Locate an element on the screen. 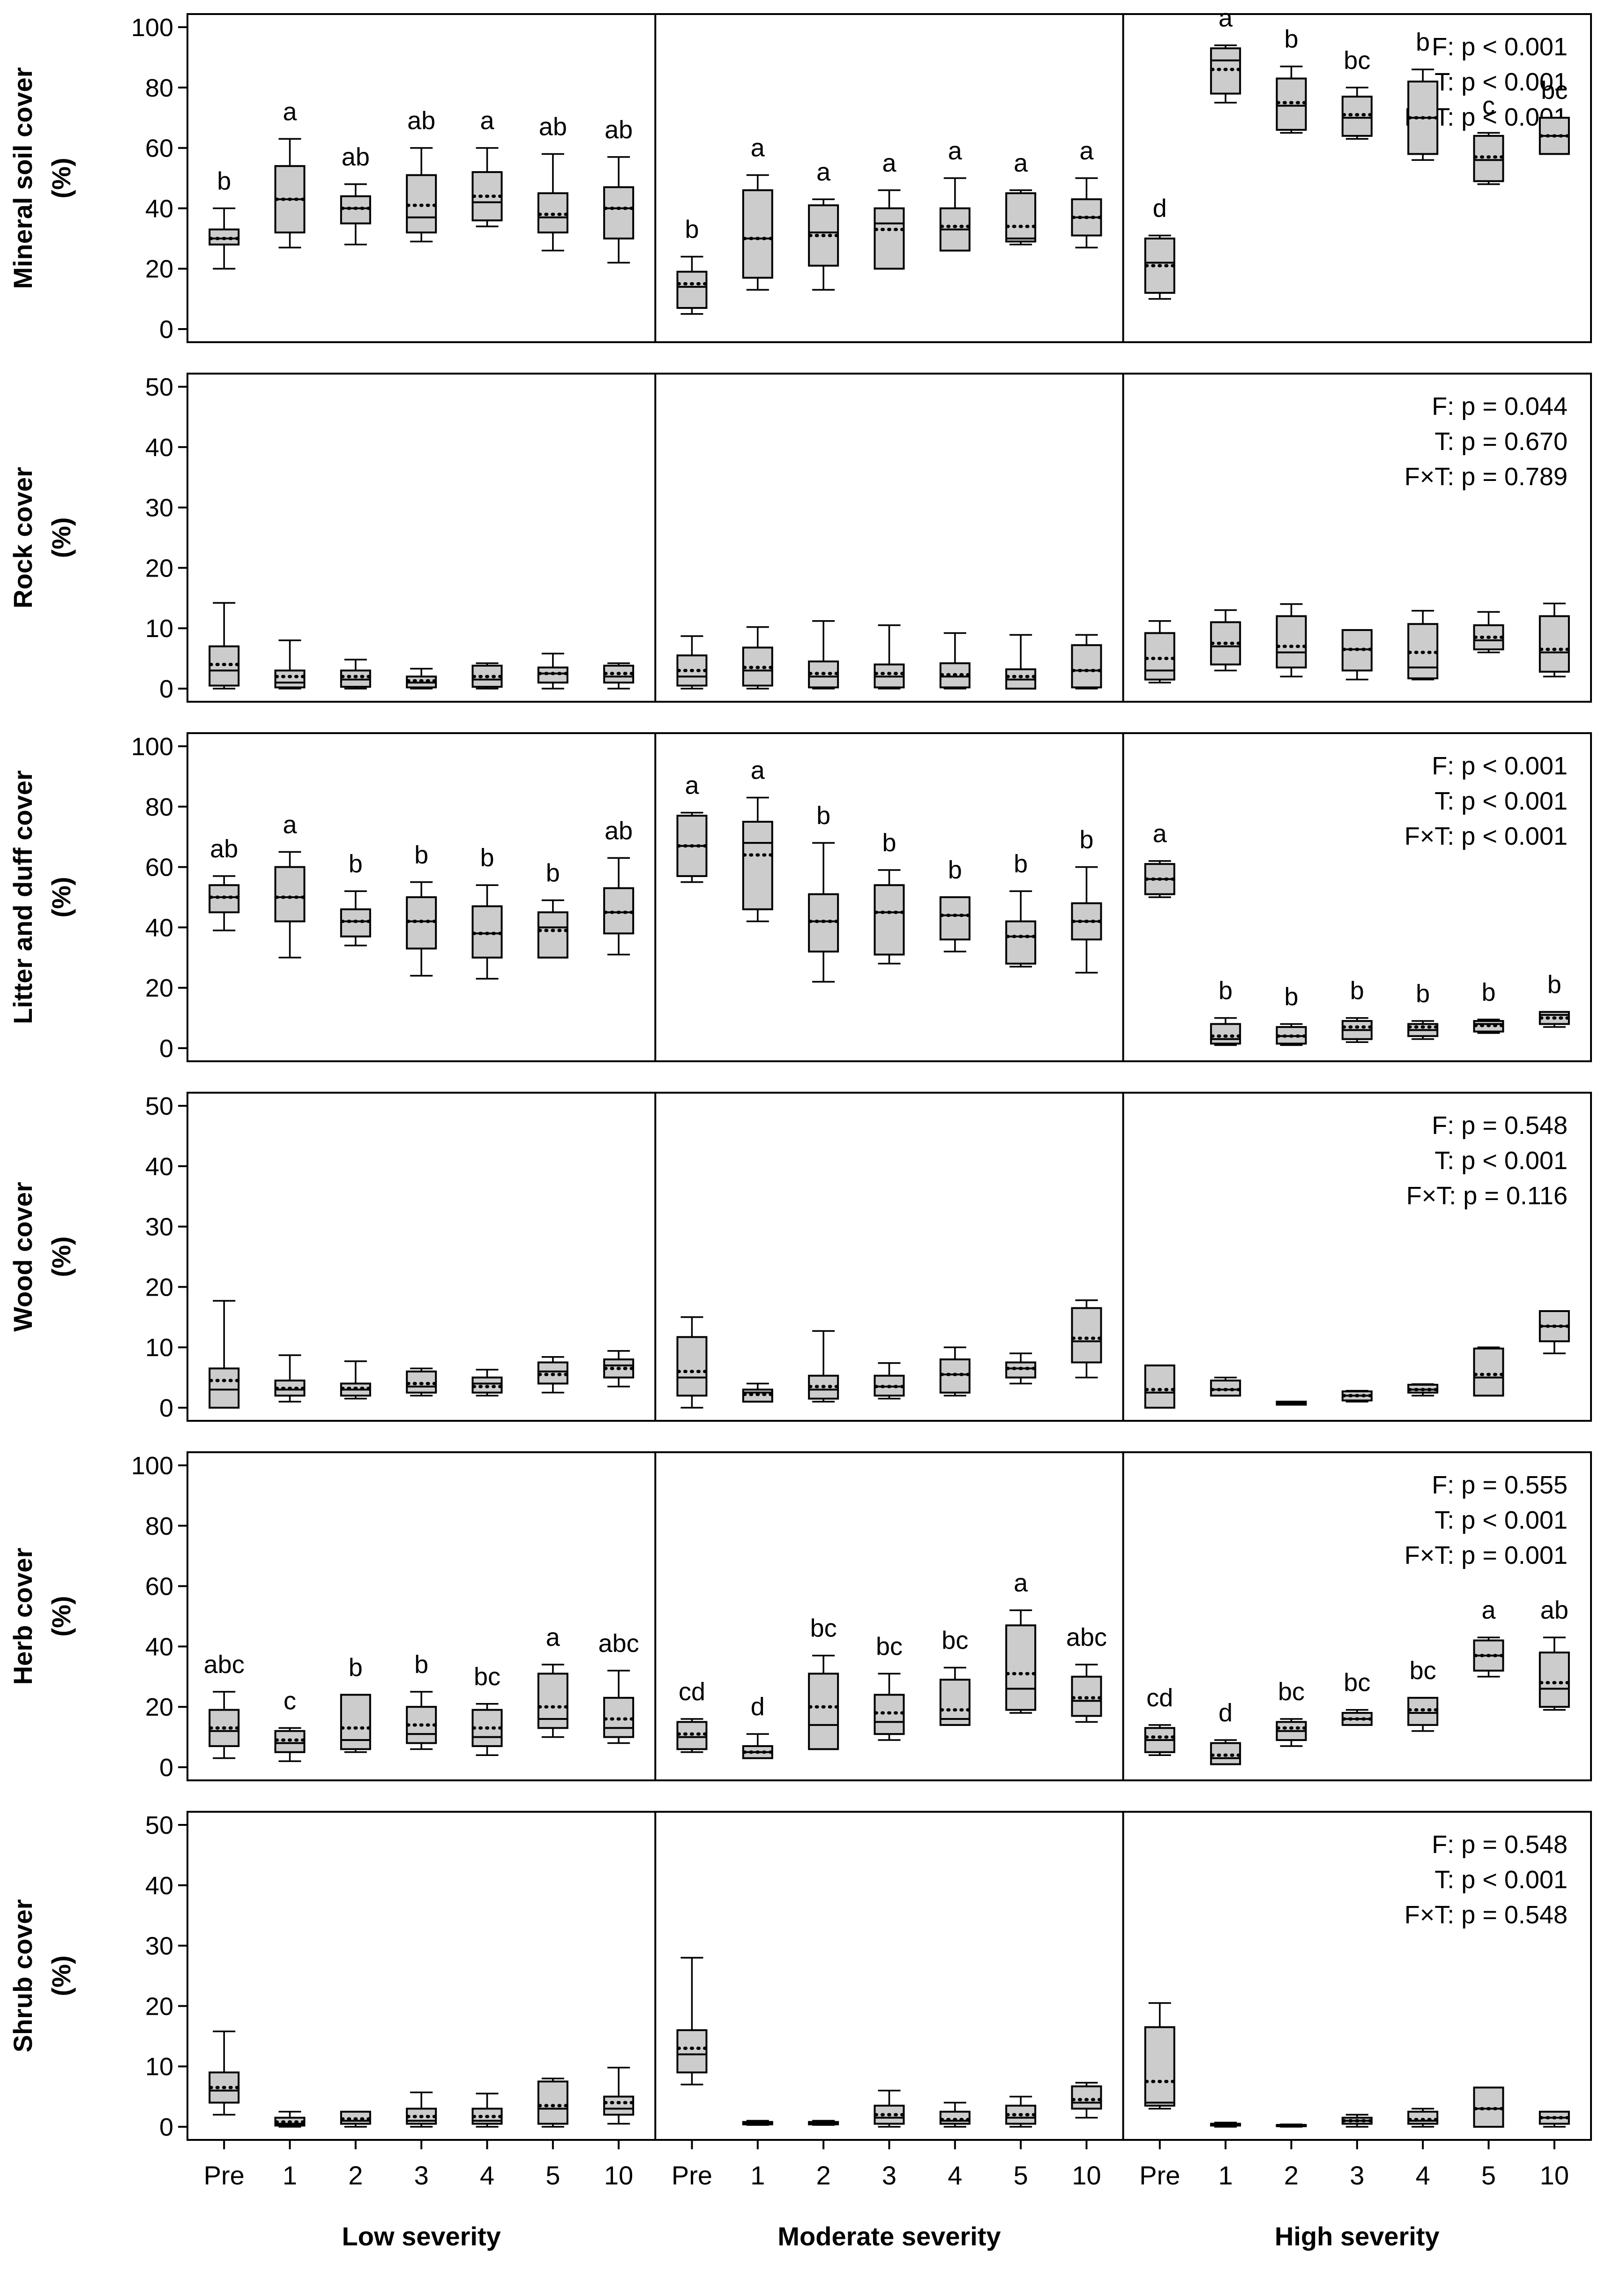 The image size is (1606, 2296). significance-letter: abc is located at coordinates (1086, 1637).